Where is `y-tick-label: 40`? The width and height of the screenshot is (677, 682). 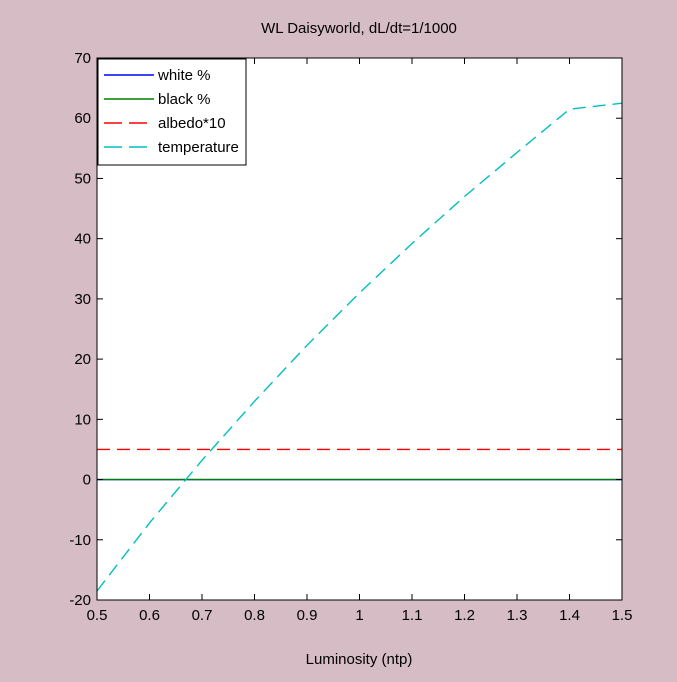
y-tick-label: 40 is located at coordinates (82, 239).